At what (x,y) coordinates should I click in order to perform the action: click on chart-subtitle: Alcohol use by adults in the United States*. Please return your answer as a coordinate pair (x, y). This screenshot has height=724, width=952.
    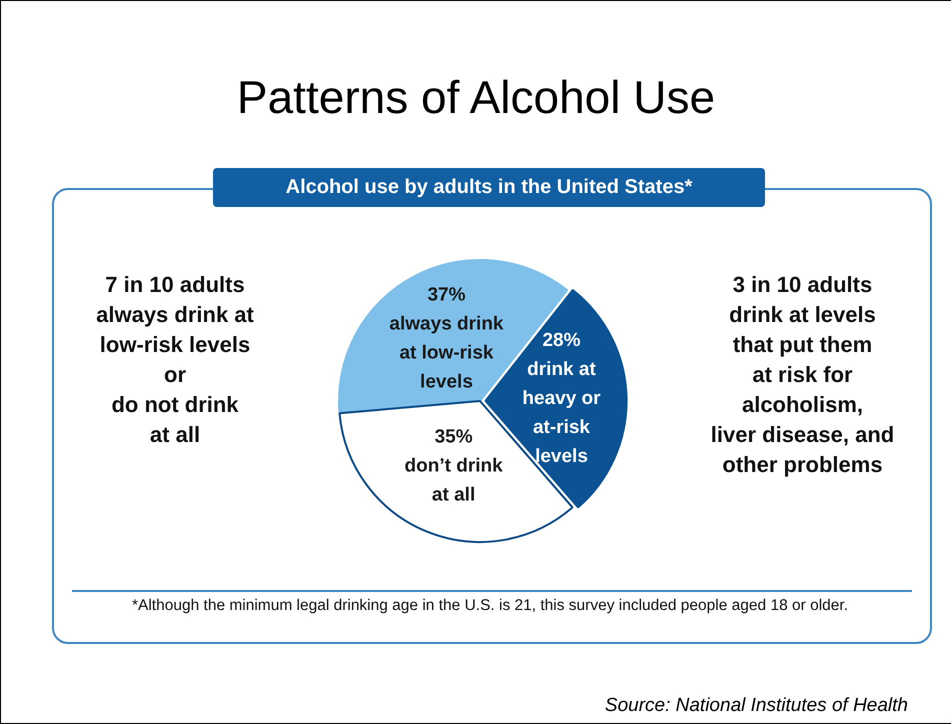
    Looking at the image, I should click on (489, 187).